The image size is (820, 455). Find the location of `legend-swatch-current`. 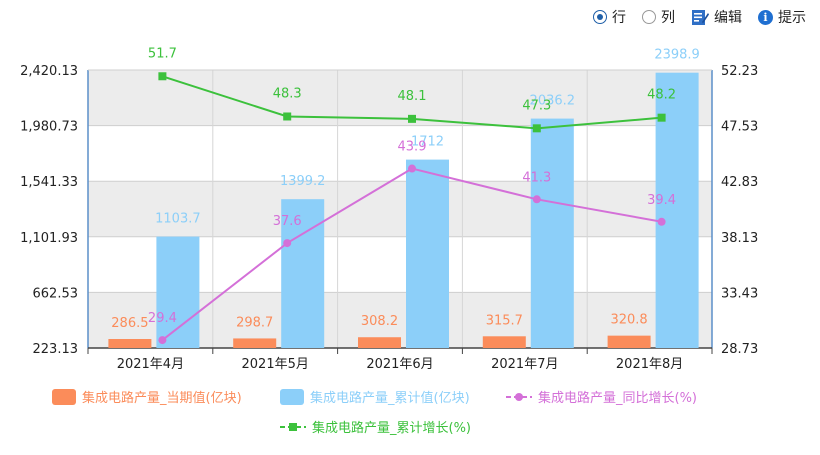

legend-swatch-current is located at coordinates (64, 397).